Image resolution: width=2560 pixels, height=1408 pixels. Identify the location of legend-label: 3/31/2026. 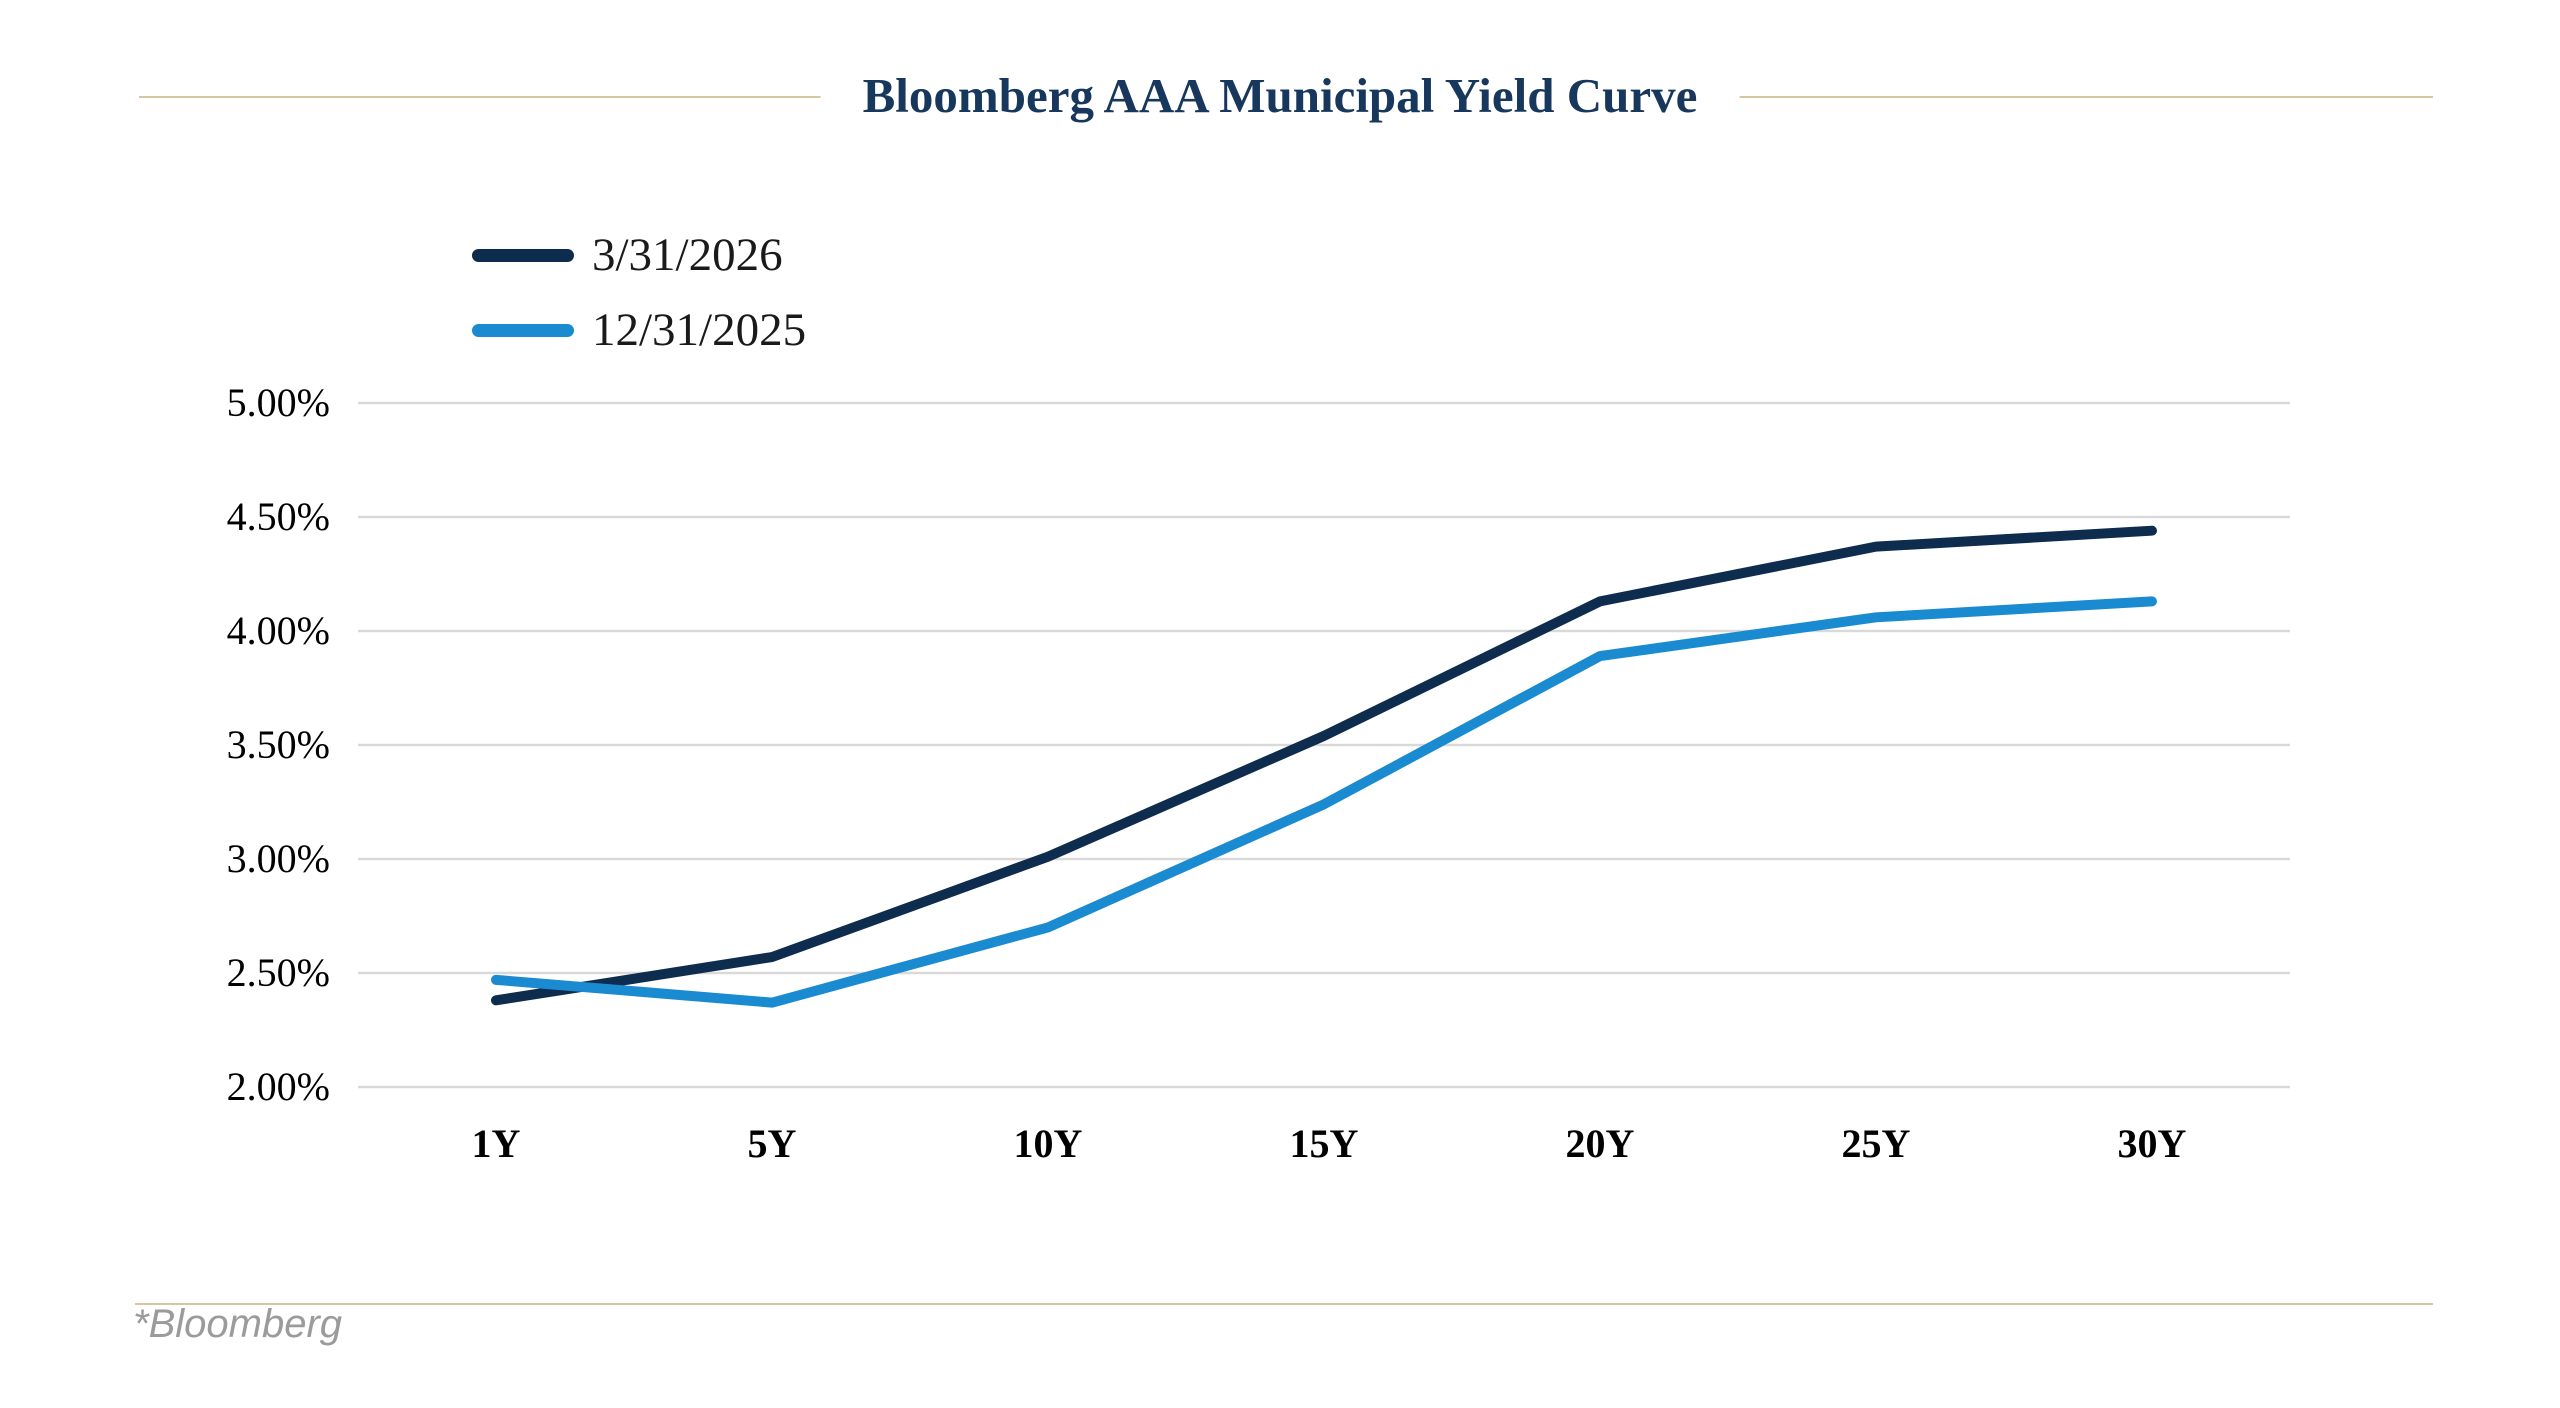
(687, 255).